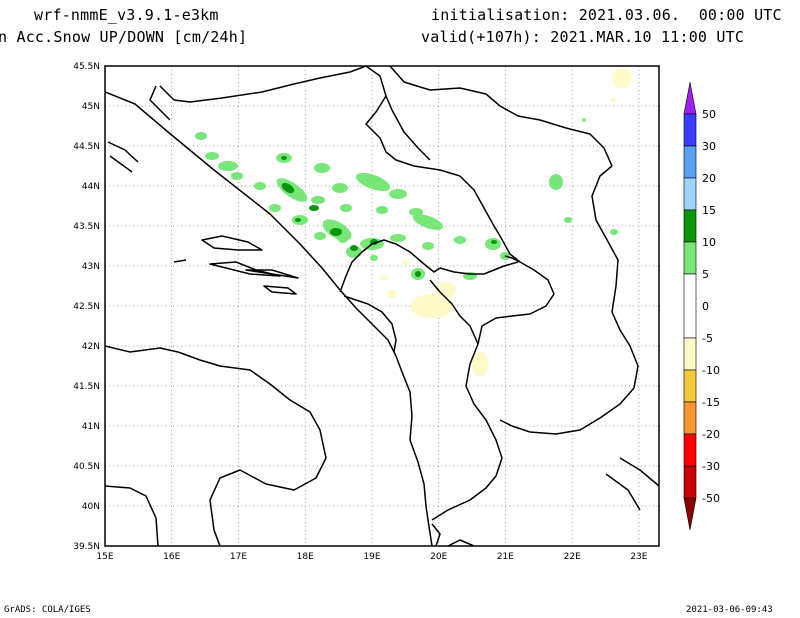 The height and width of the screenshot is (618, 800). Describe the element at coordinates (91, 187) in the screenshot. I see `lat-tick: 44N` at that location.